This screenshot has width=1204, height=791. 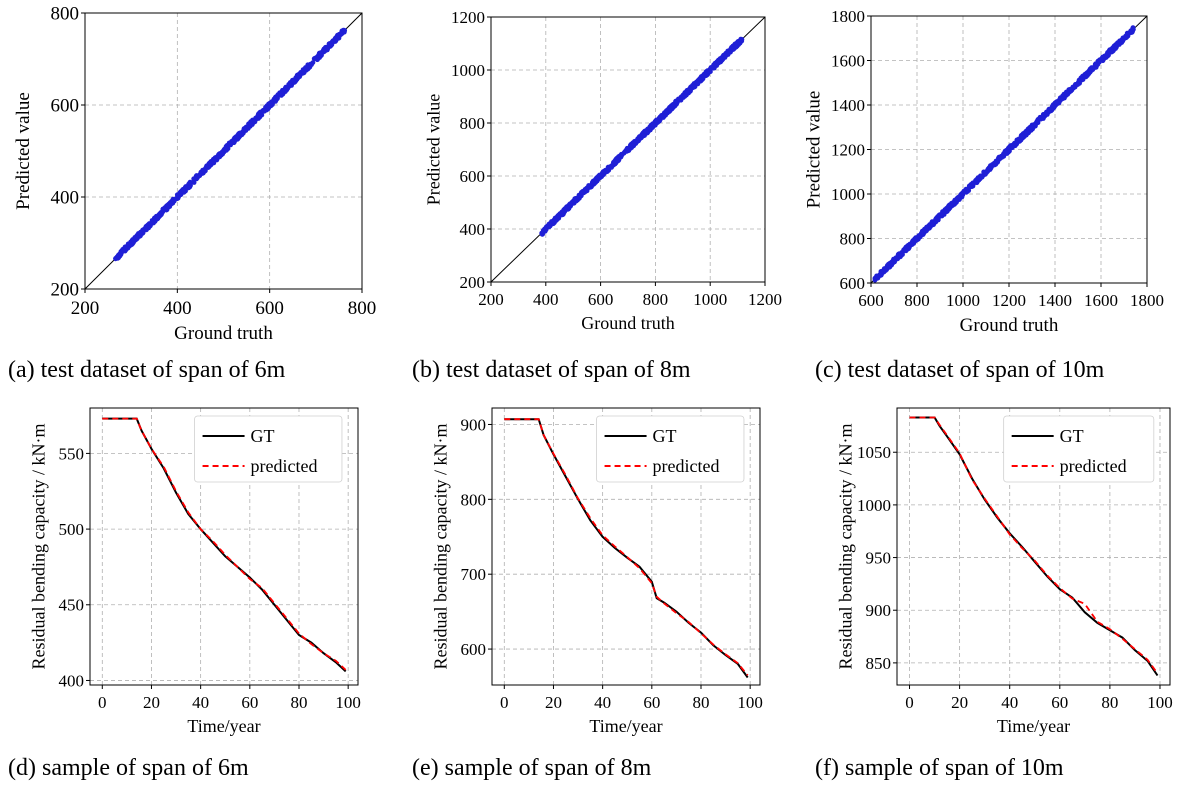 I want to click on y-tick-label: 1050, so click(x=874, y=452).